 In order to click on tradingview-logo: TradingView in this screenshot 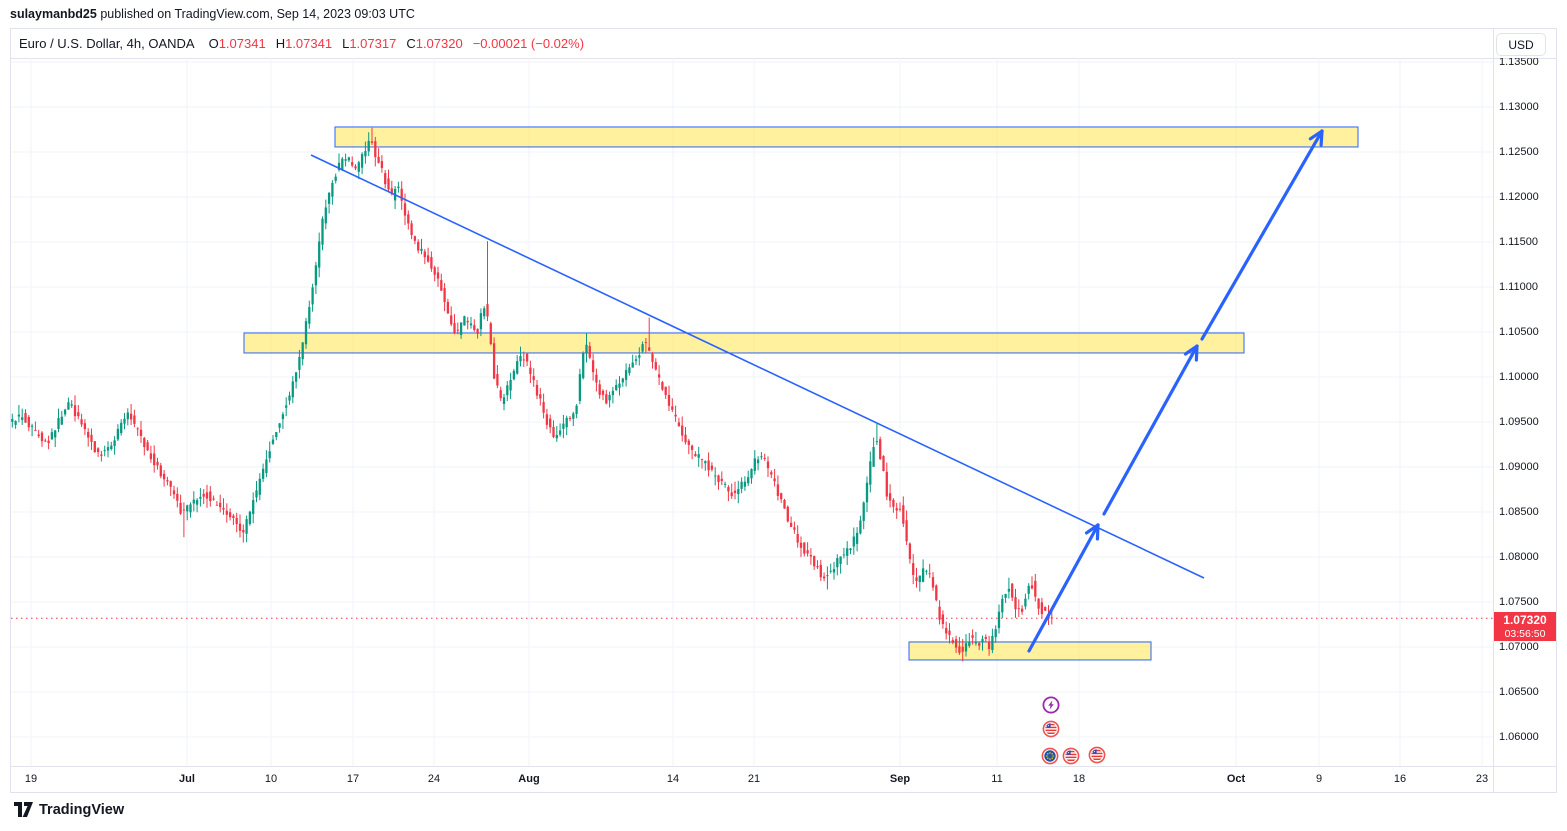, I will do `click(69, 809)`.